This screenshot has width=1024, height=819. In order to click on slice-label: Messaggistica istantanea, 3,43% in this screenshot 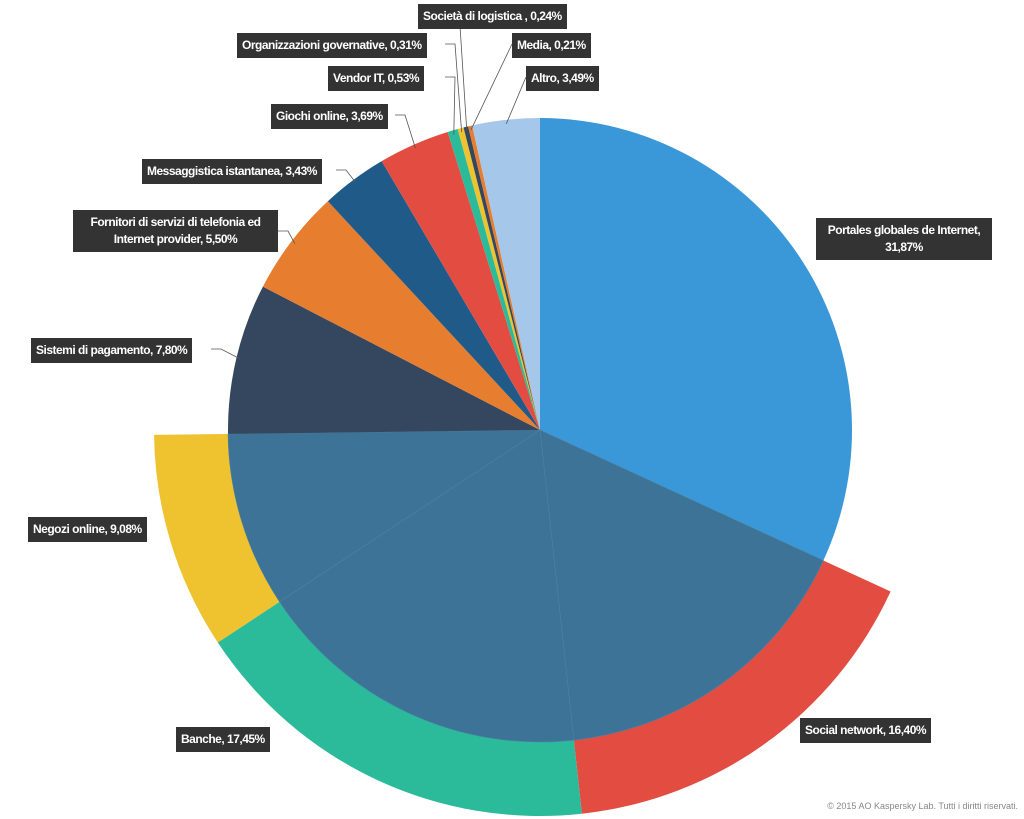, I will do `click(232, 171)`.